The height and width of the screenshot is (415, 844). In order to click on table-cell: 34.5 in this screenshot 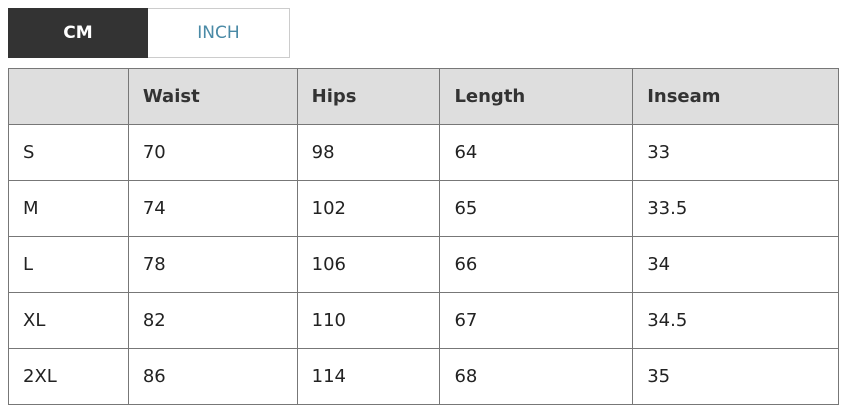, I will do `click(735, 320)`.